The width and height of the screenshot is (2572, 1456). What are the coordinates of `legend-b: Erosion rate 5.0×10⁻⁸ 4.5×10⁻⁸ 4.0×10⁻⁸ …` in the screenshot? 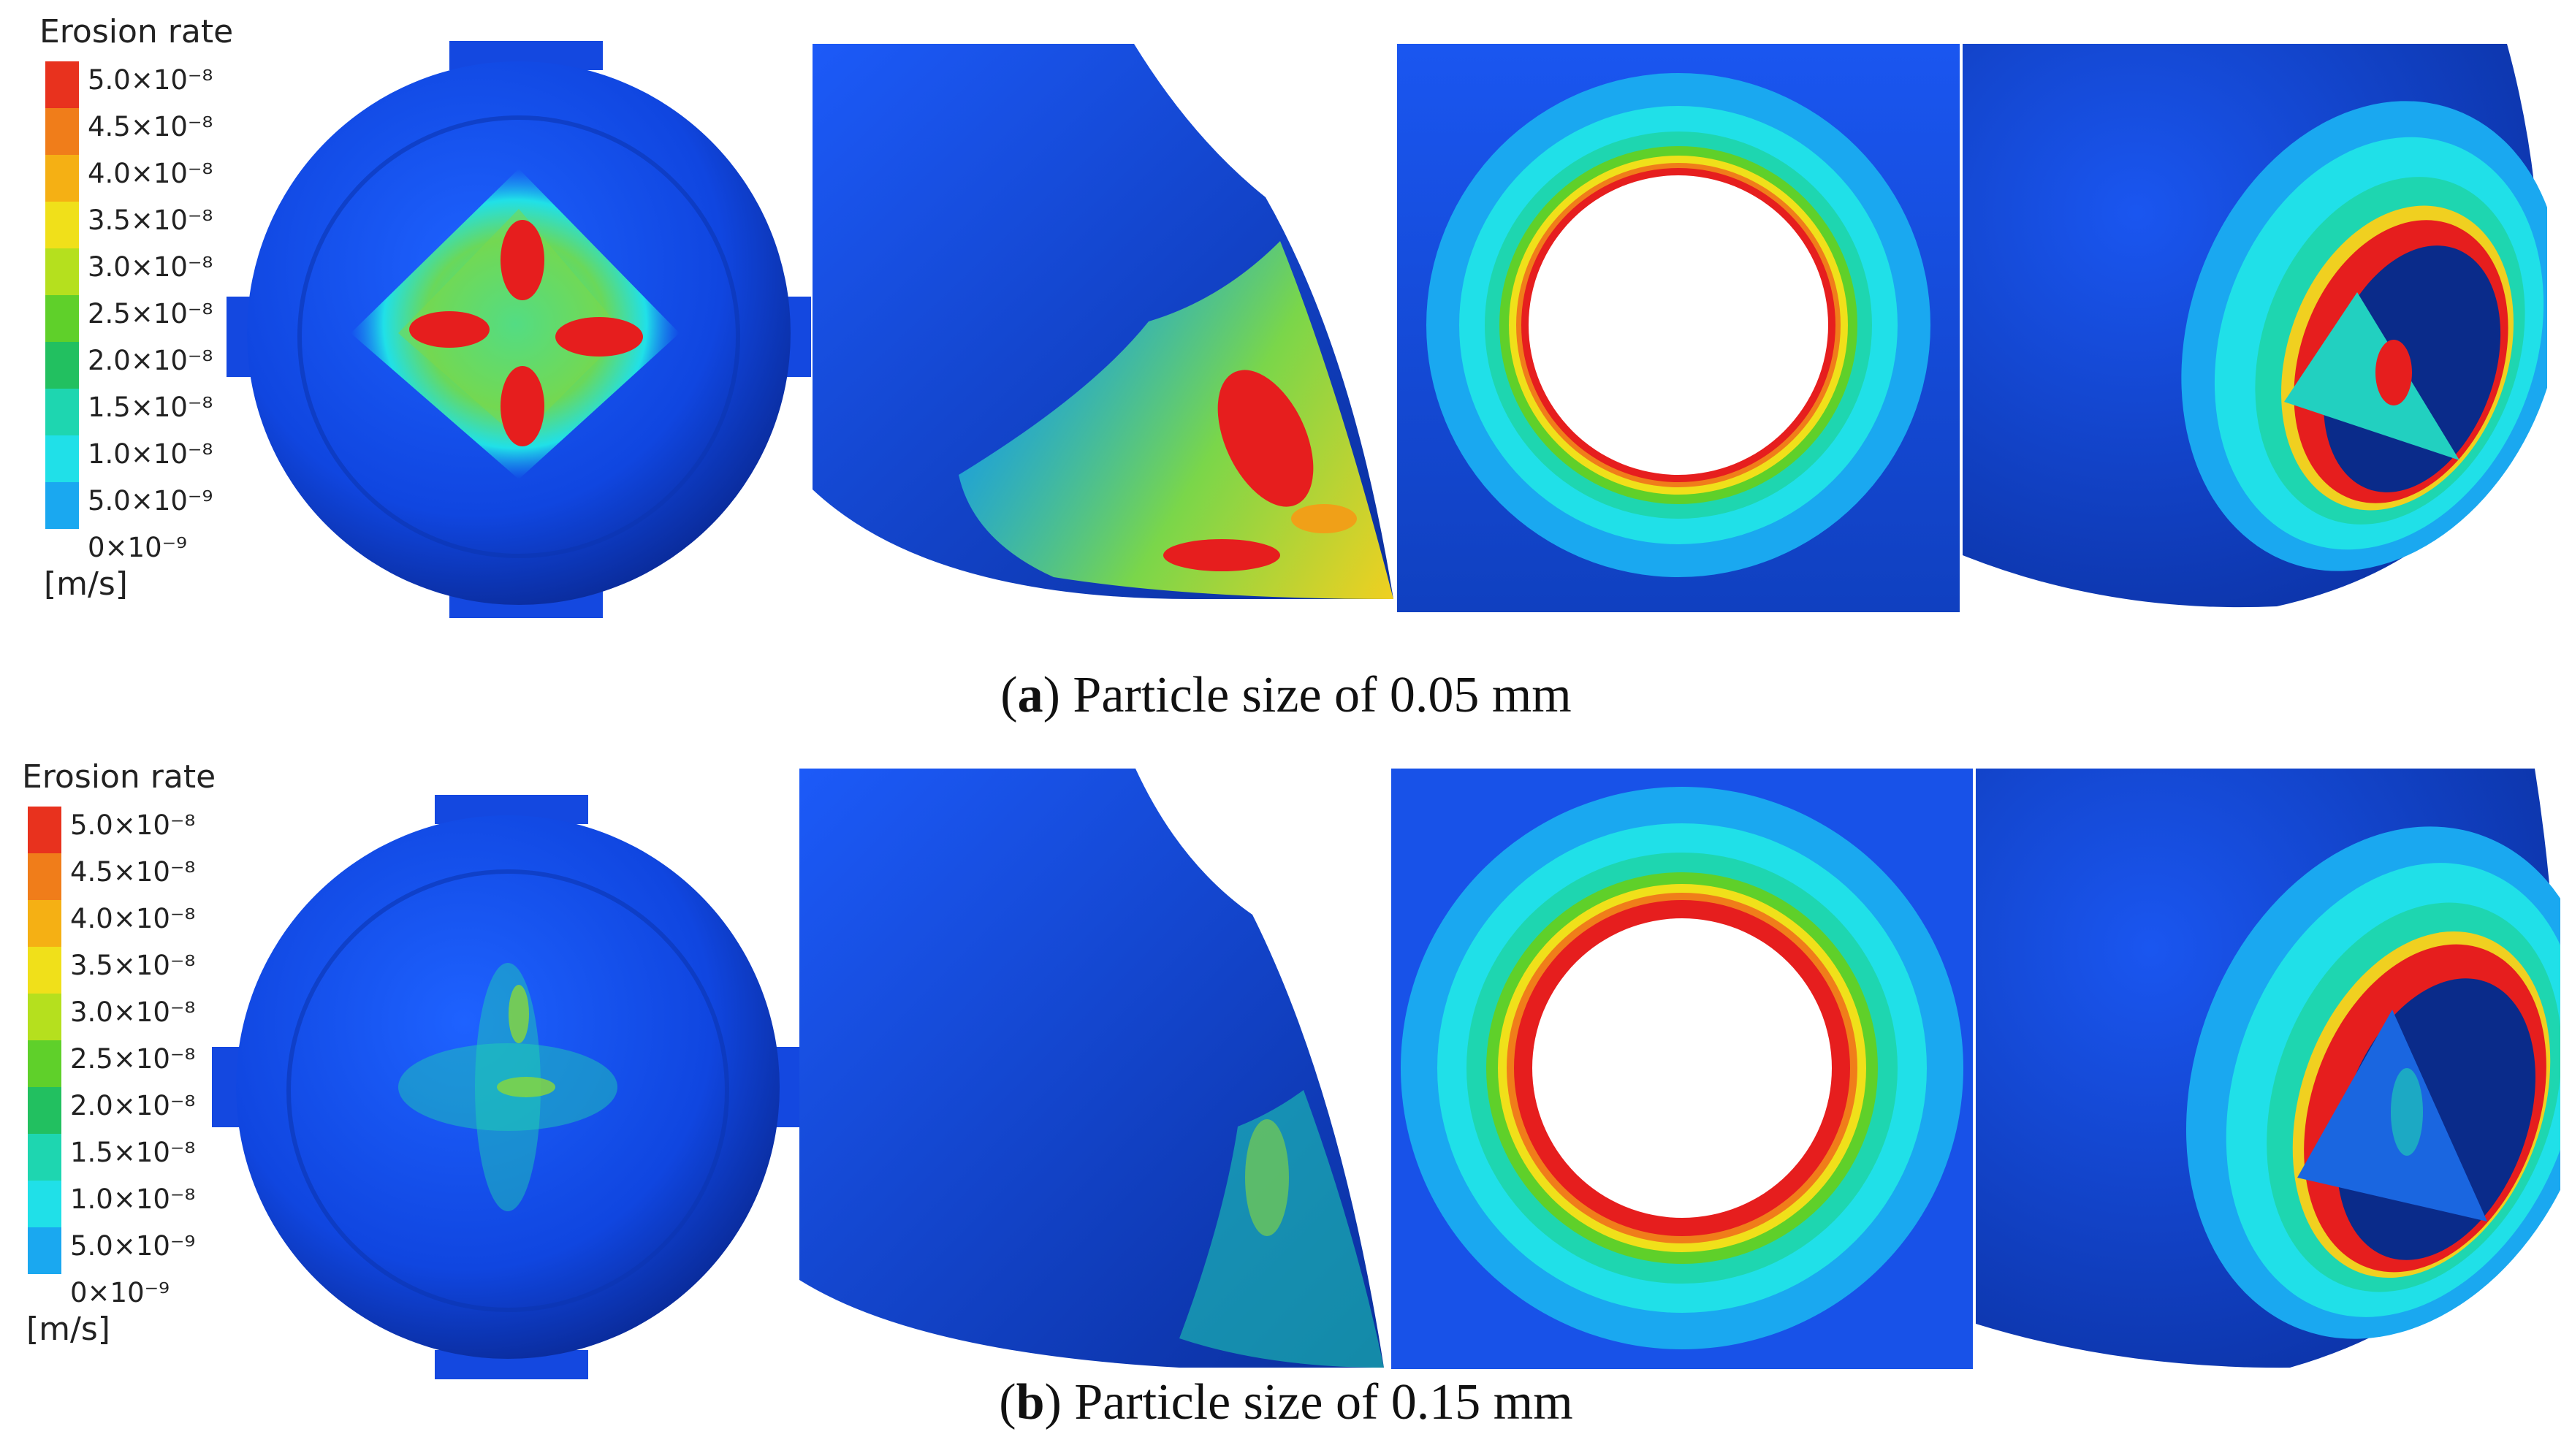 It's located at (131, 1053).